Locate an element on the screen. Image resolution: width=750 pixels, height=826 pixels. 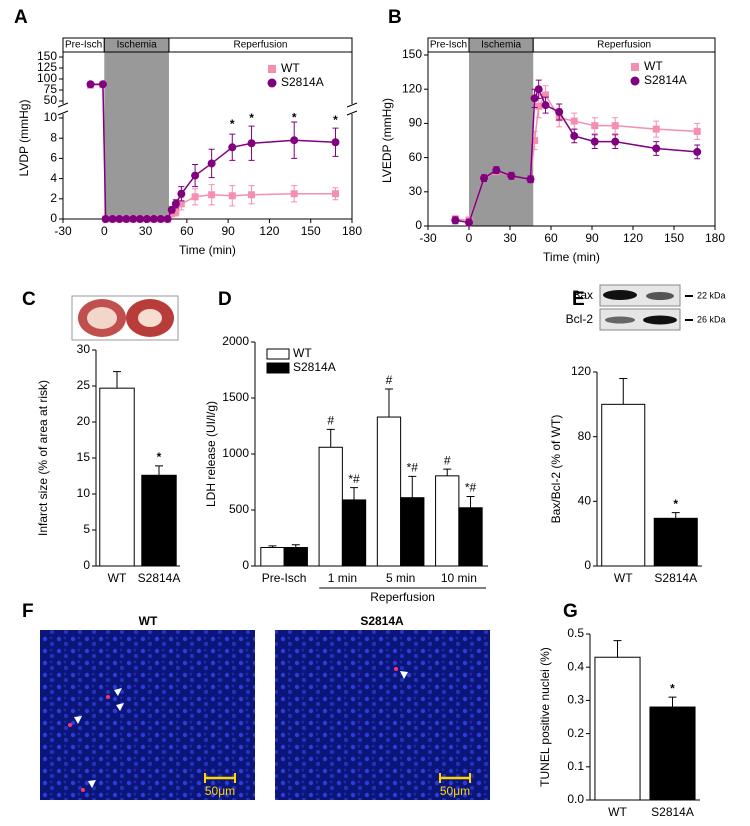
y-tick-label: 125 is located at coordinates (47, 67).